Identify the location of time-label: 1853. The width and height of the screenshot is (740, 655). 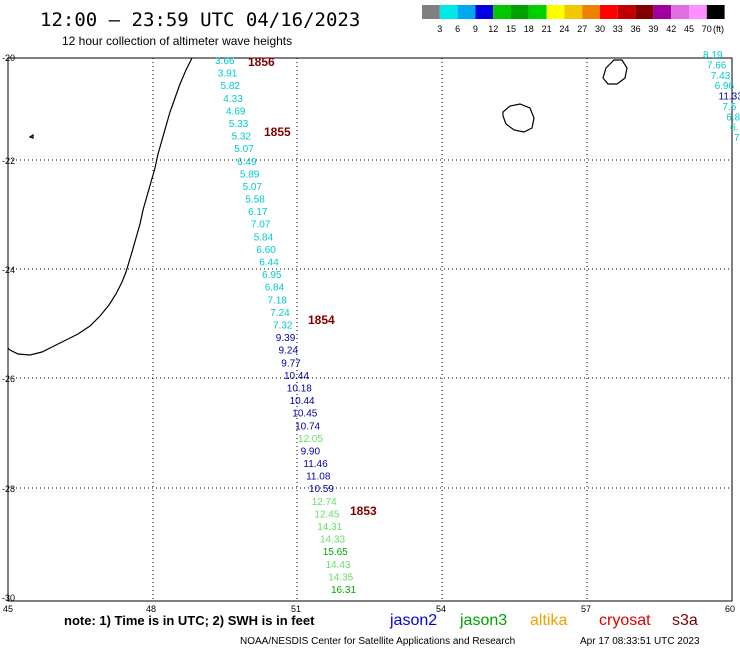
(363, 511).